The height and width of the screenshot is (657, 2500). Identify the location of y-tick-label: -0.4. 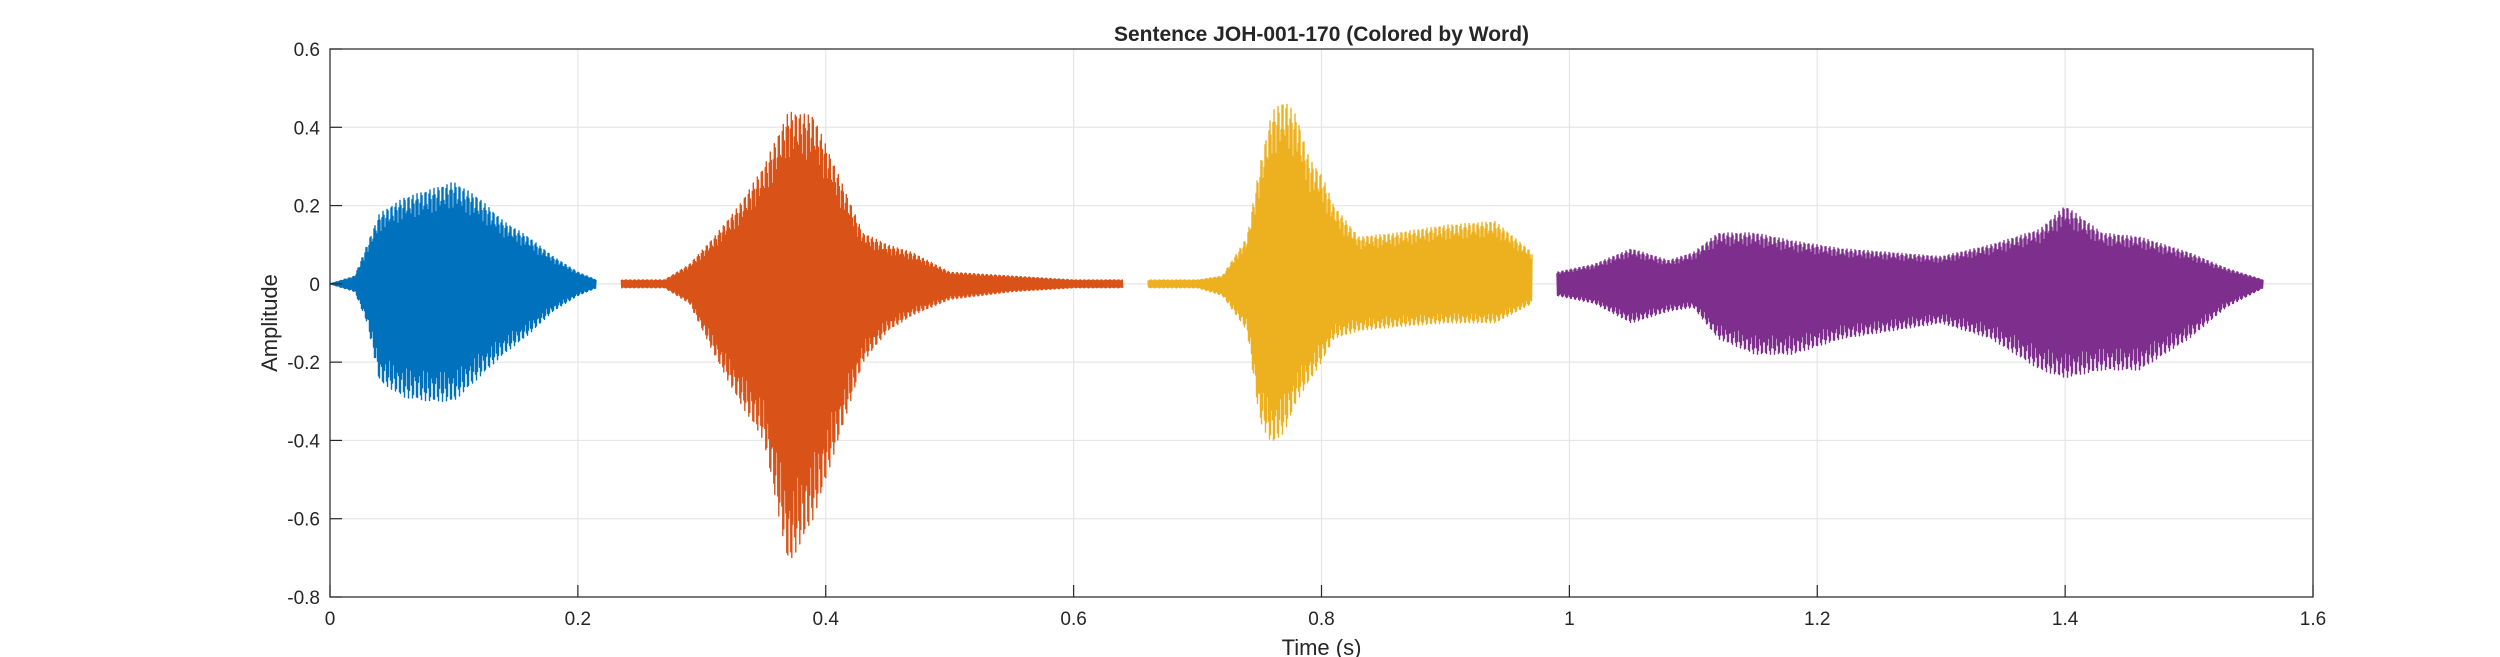
(303, 441).